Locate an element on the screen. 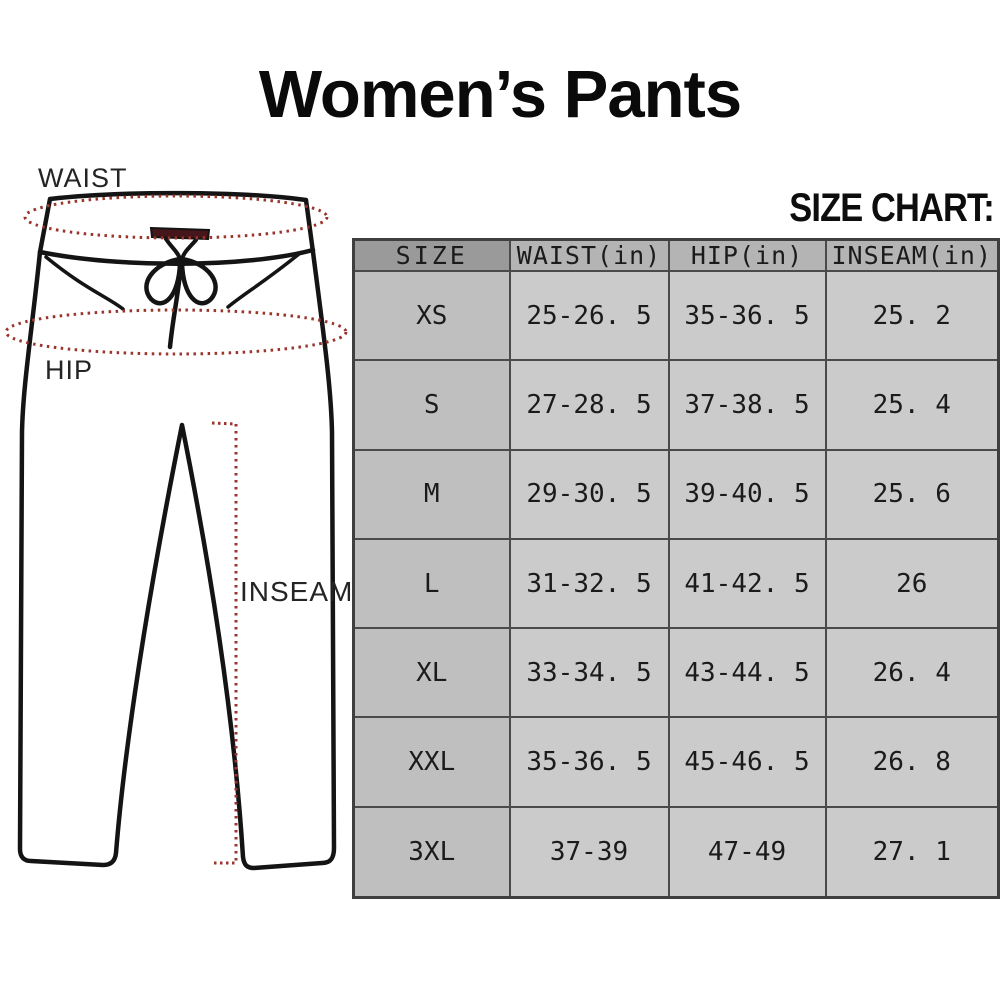  waist-value: 33-34. 5 is located at coordinates (589, 673).